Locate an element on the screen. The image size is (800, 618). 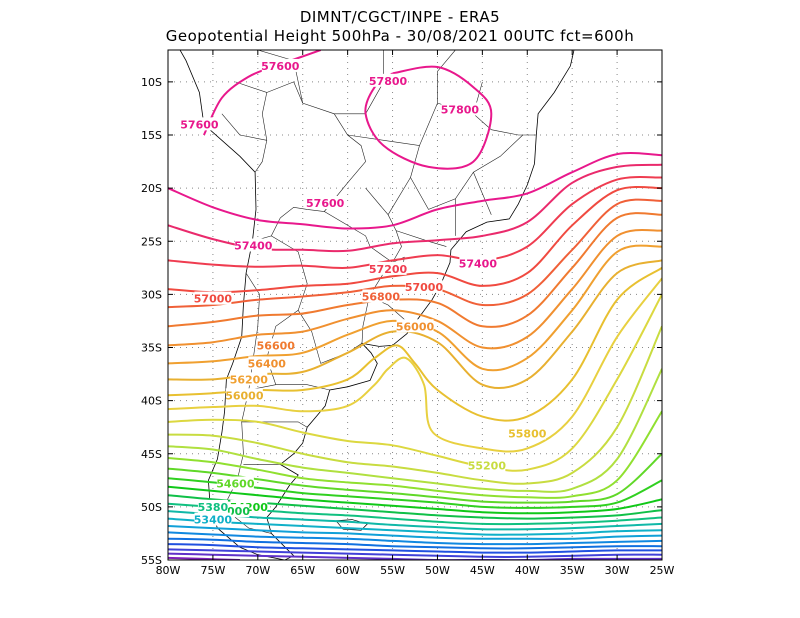
x-tick-label: 60W is located at coordinates (347, 570).